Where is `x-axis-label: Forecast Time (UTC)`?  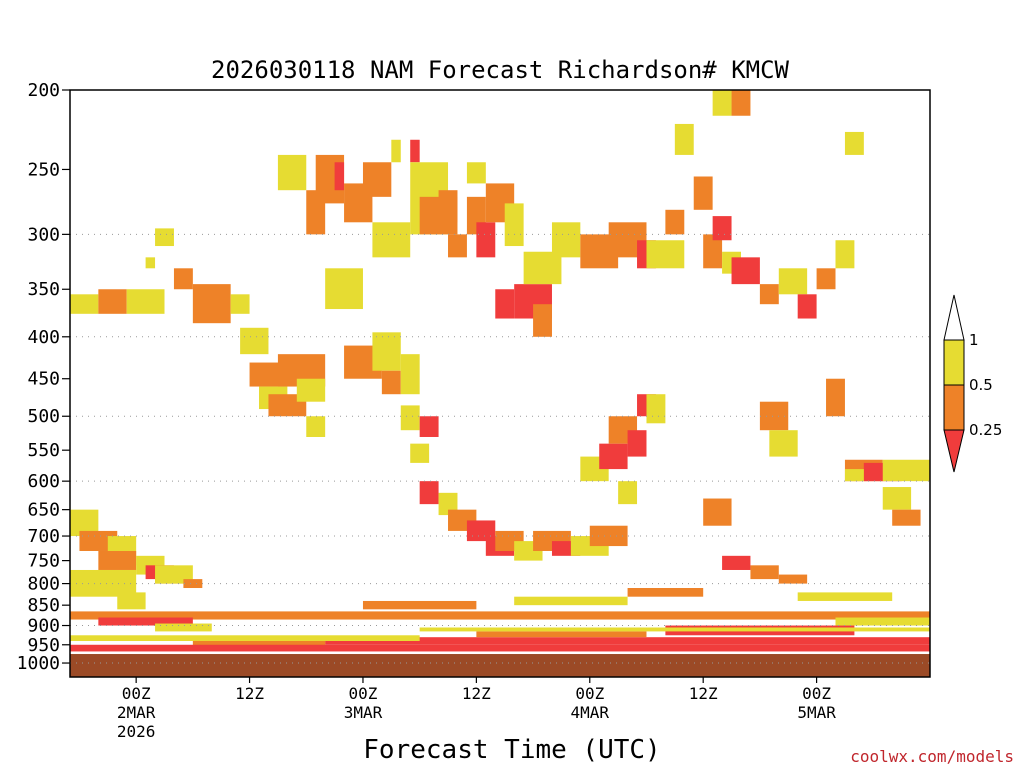
x-axis-label: Forecast Time (UTC) is located at coordinates (511, 750).